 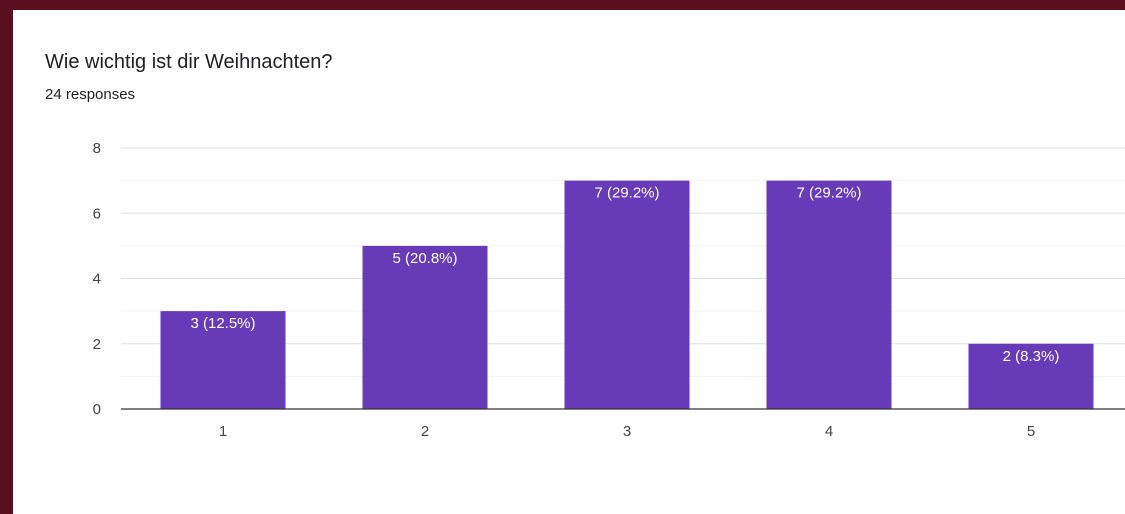 I want to click on chart-title: Wie wichtig ist dir Weihnachten?, so click(x=189, y=62).